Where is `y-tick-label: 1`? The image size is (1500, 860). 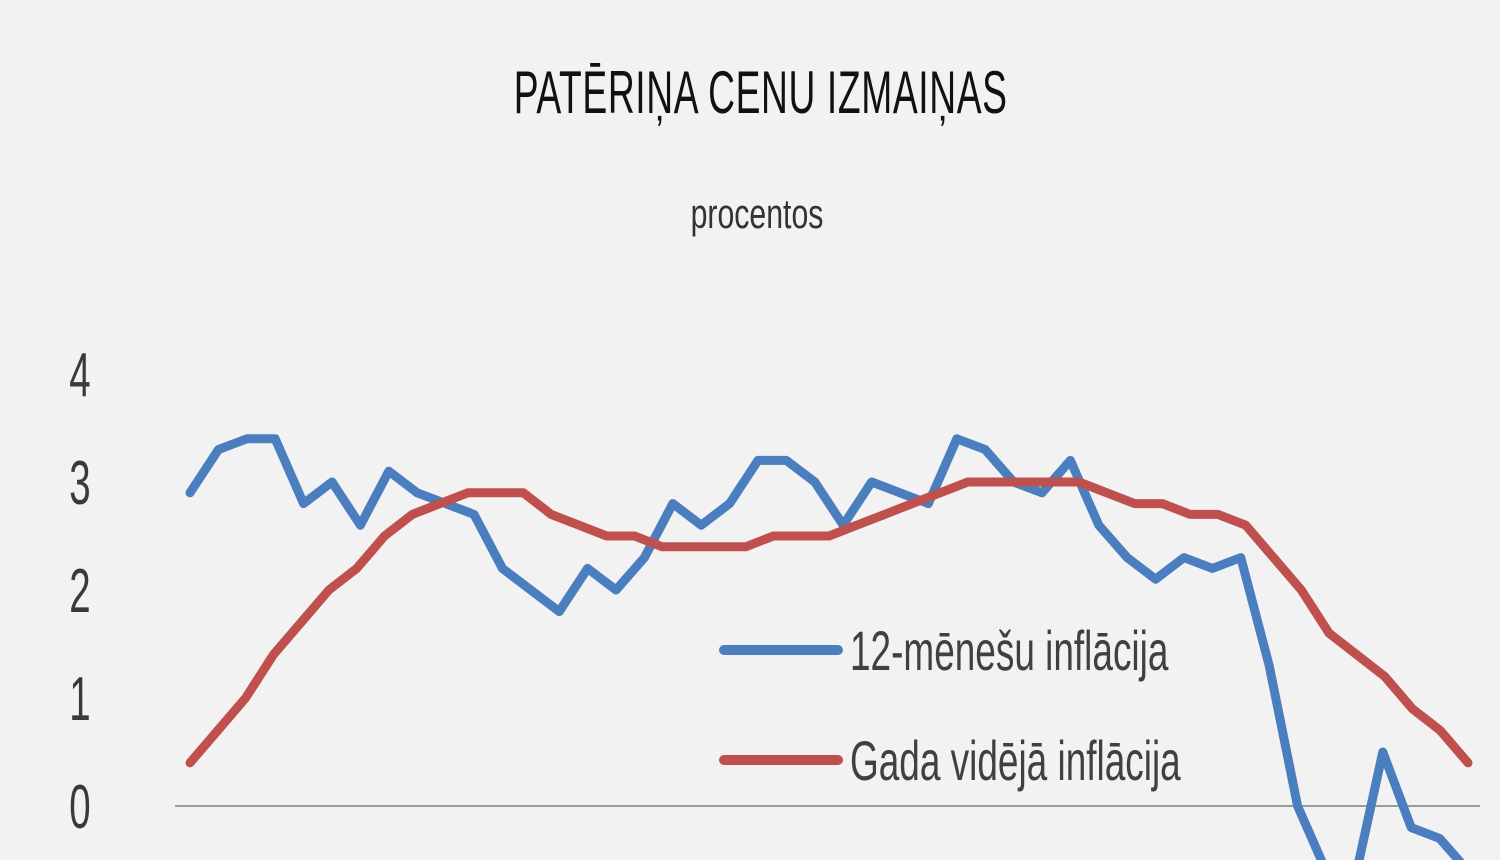 y-tick-label: 1 is located at coordinates (79, 699).